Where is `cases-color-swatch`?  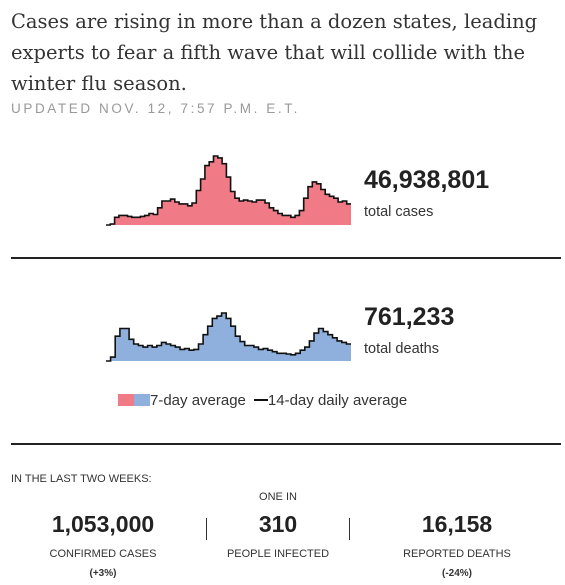 cases-color-swatch is located at coordinates (126, 400).